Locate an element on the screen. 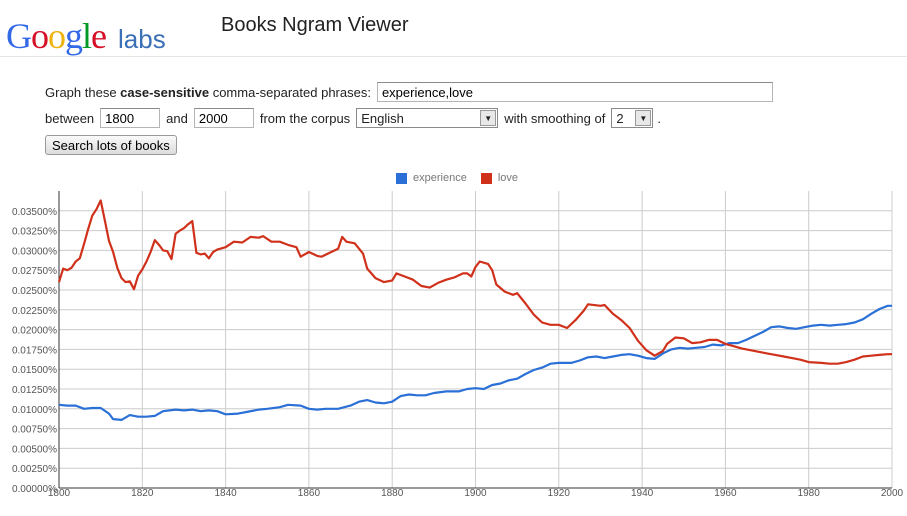 The width and height of the screenshot is (907, 516). x-tick-label: 1920 is located at coordinates (559, 493).